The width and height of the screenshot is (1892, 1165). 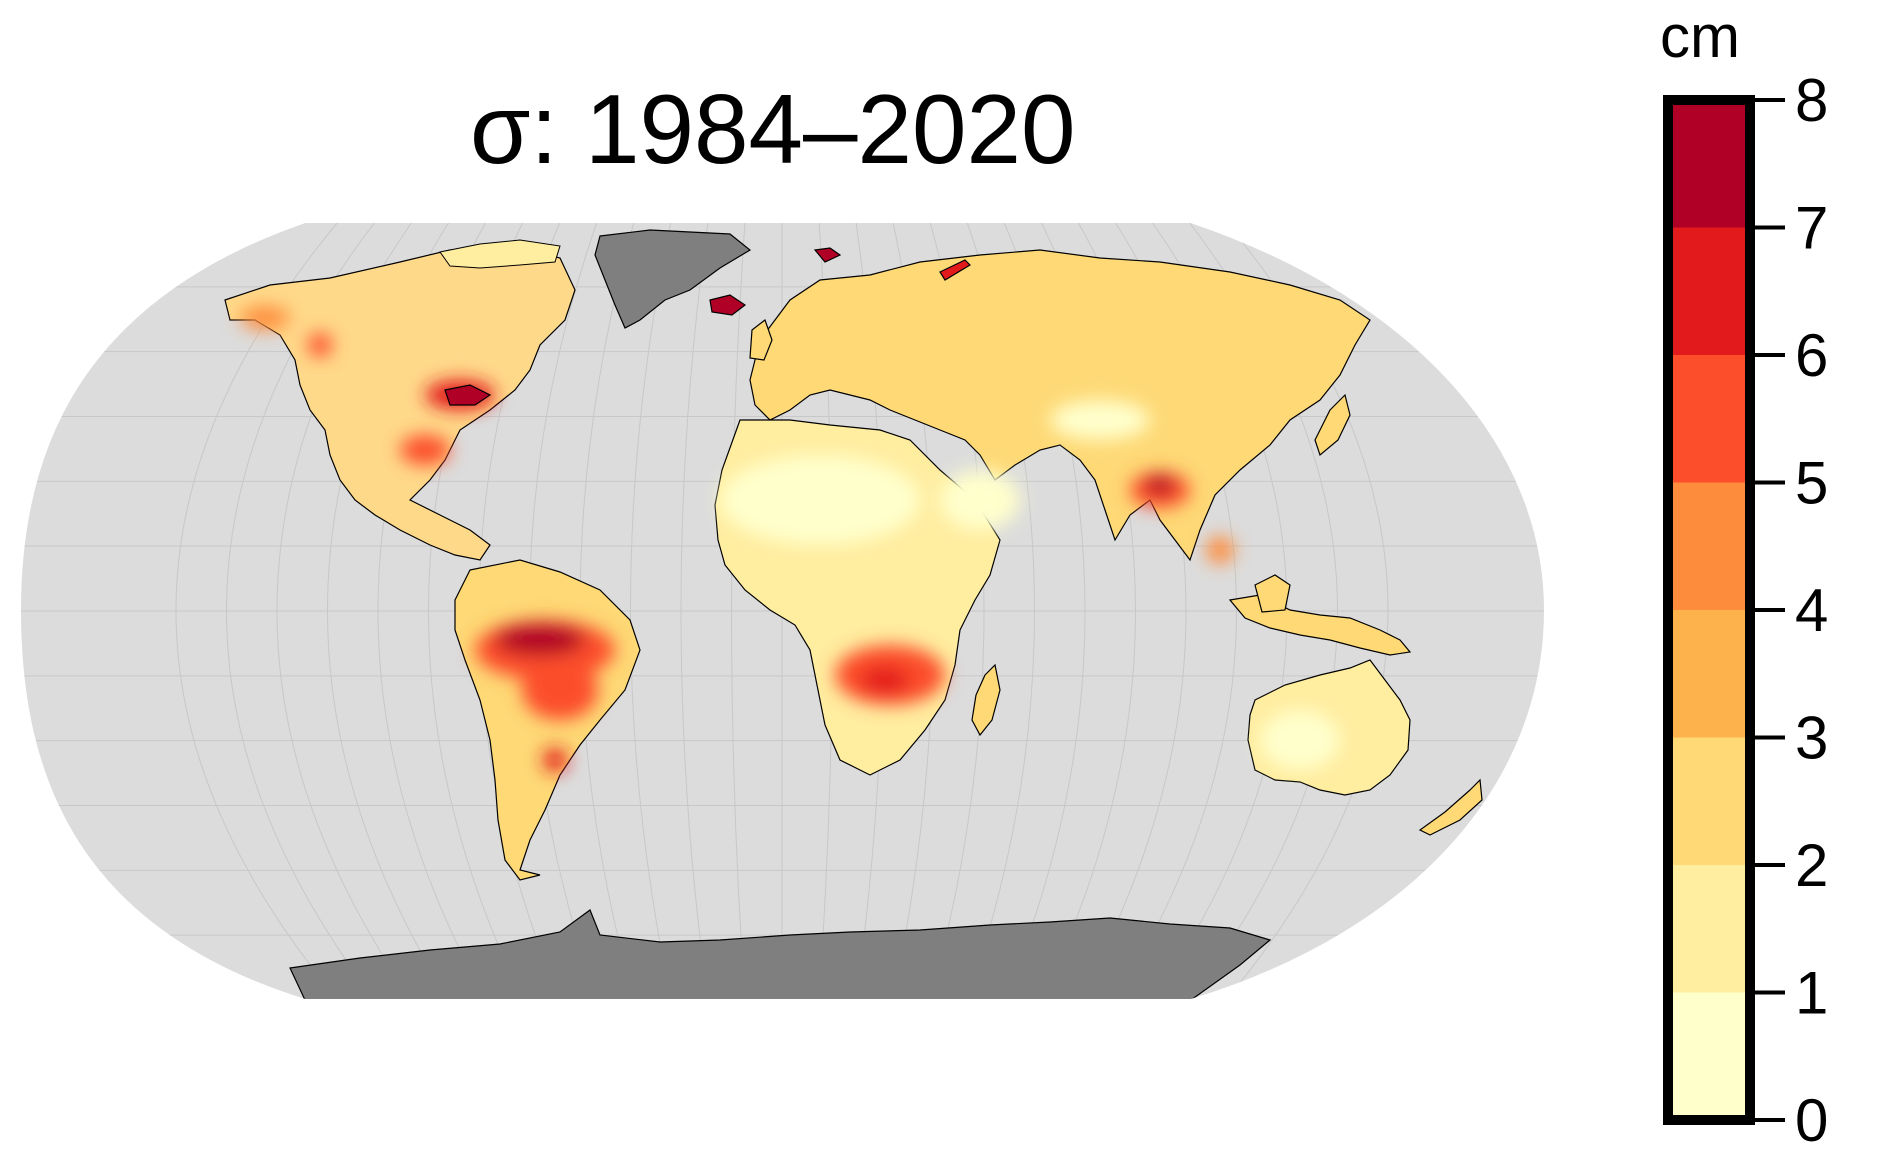 I want to click on legend-tick-label-4: 4, so click(x=1811, y=610).